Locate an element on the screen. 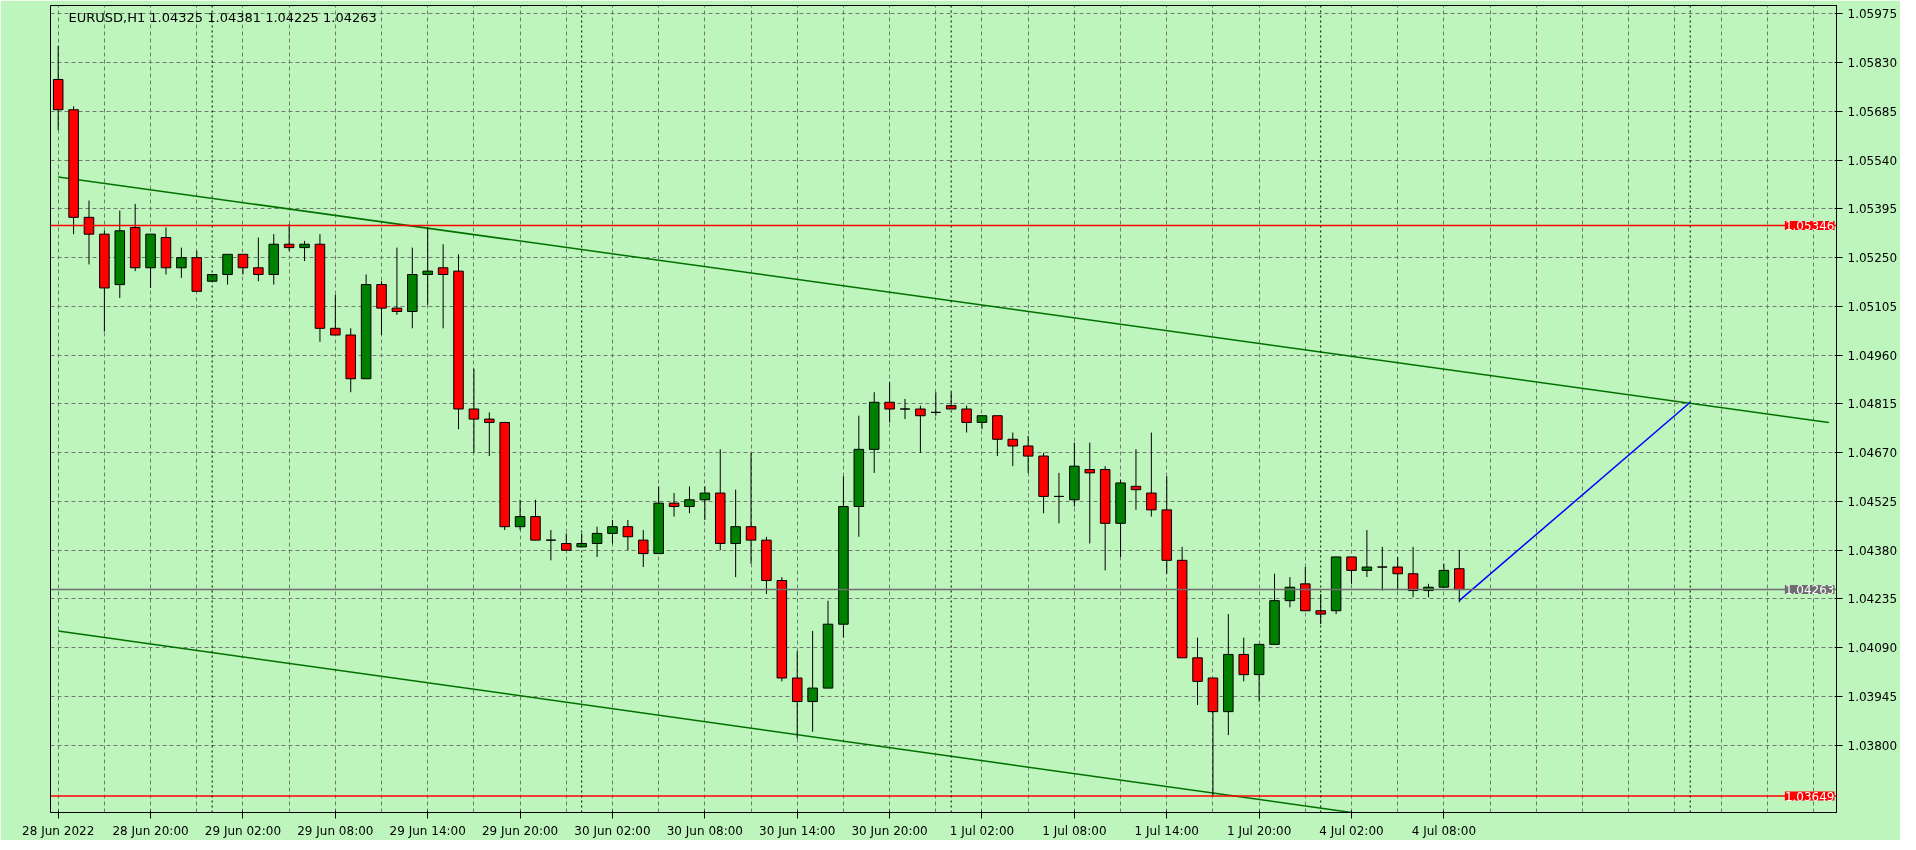 This screenshot has height=850, width=1916. y-tick-label: 1.04525 is located at coordinates (1872, 501).